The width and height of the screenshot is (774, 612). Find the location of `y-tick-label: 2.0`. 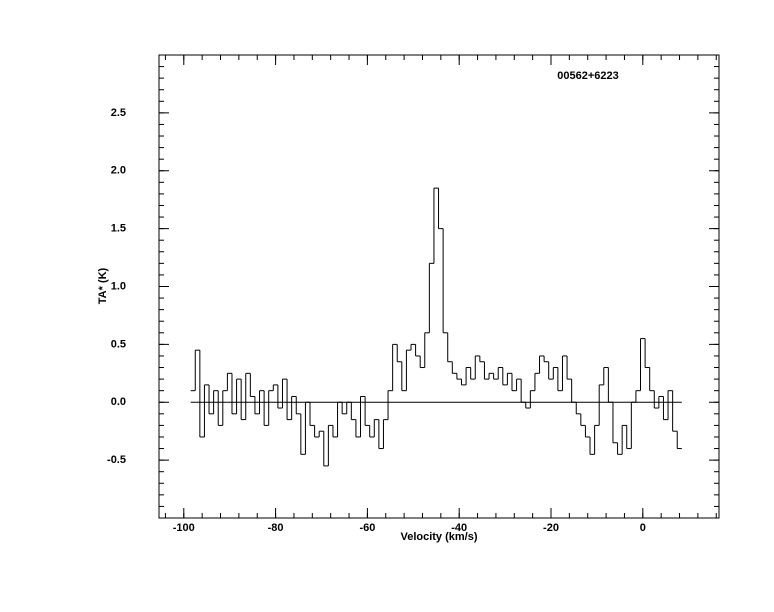

y-tick-label: 2.0 is located at coordinates (118, 171).